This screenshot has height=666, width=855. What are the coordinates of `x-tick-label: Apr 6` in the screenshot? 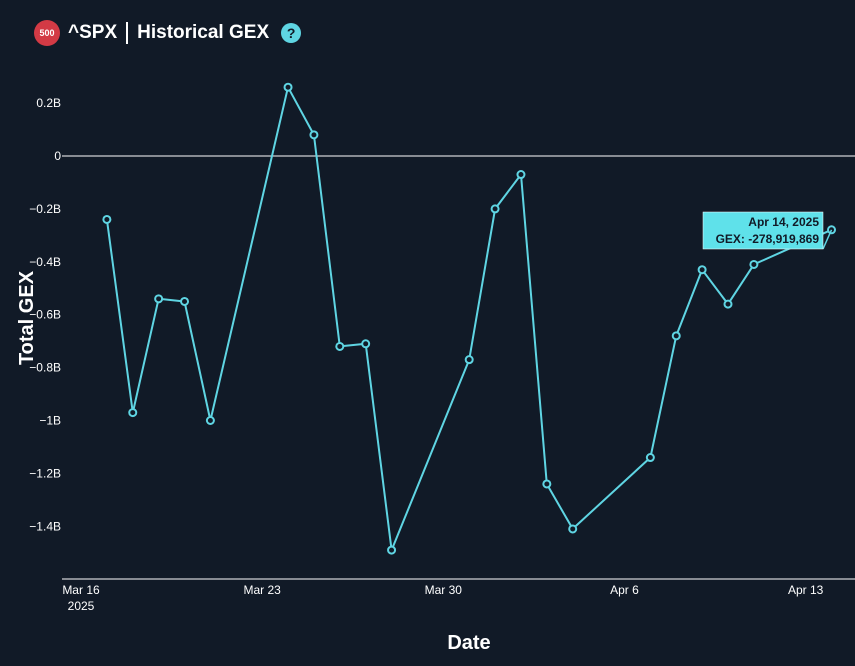 It's located at (624, 590).